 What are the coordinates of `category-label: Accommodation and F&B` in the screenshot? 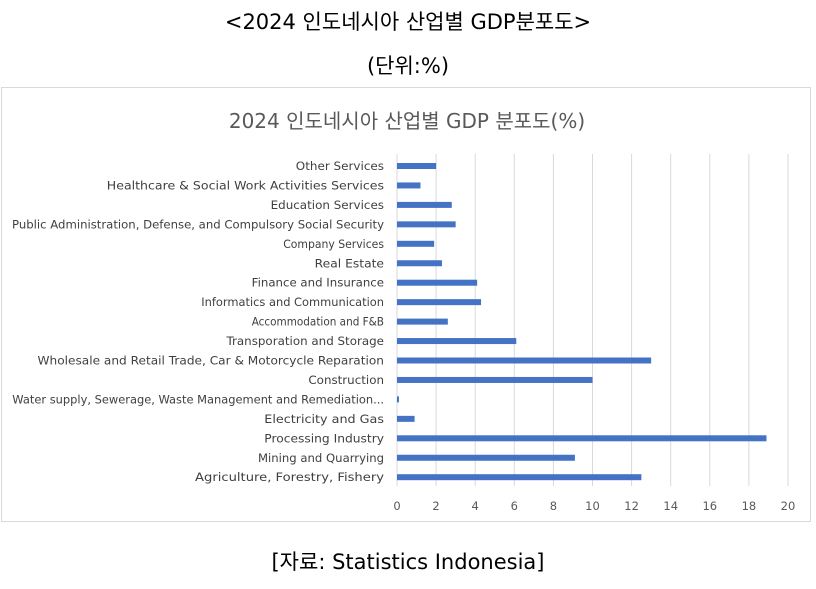 It's located at (318, 322).